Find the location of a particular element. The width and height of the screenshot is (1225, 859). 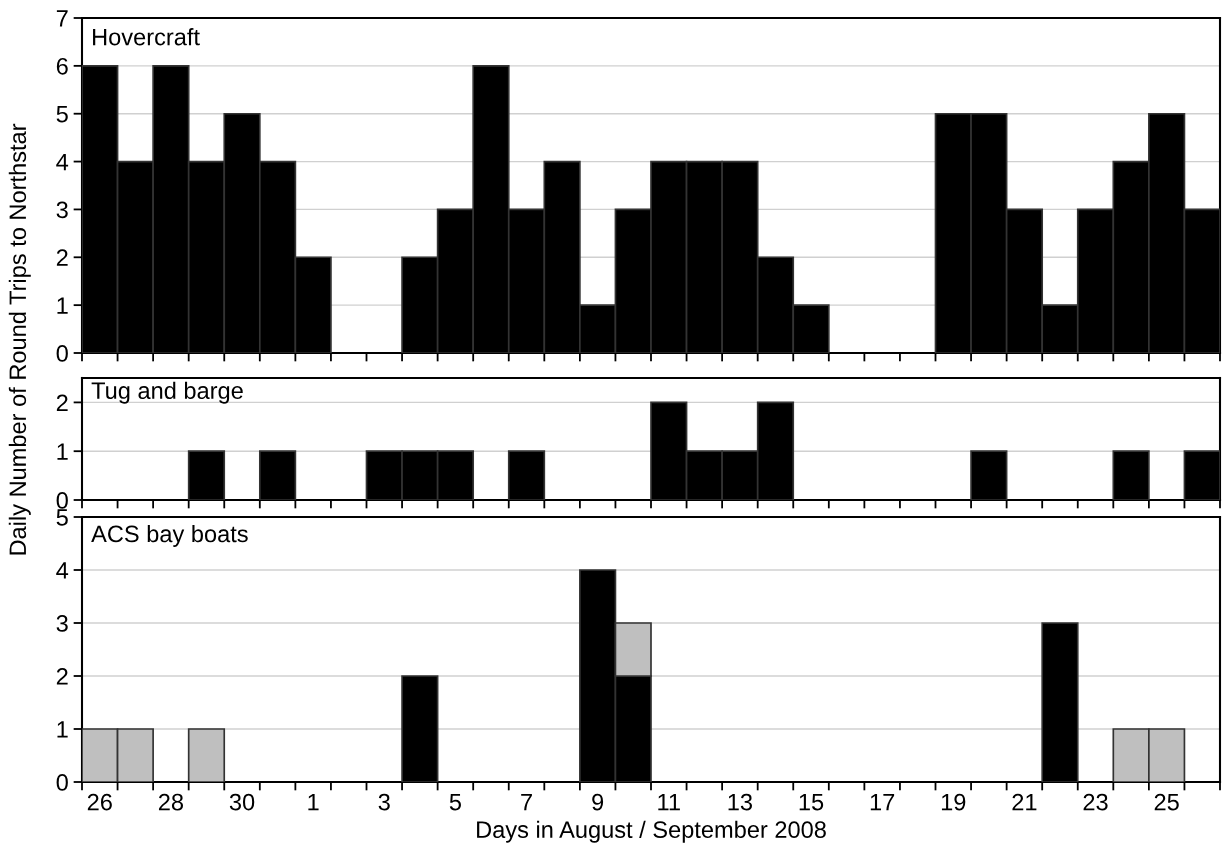

x-tick-label: 23 is located at coordinates (1095, 802).